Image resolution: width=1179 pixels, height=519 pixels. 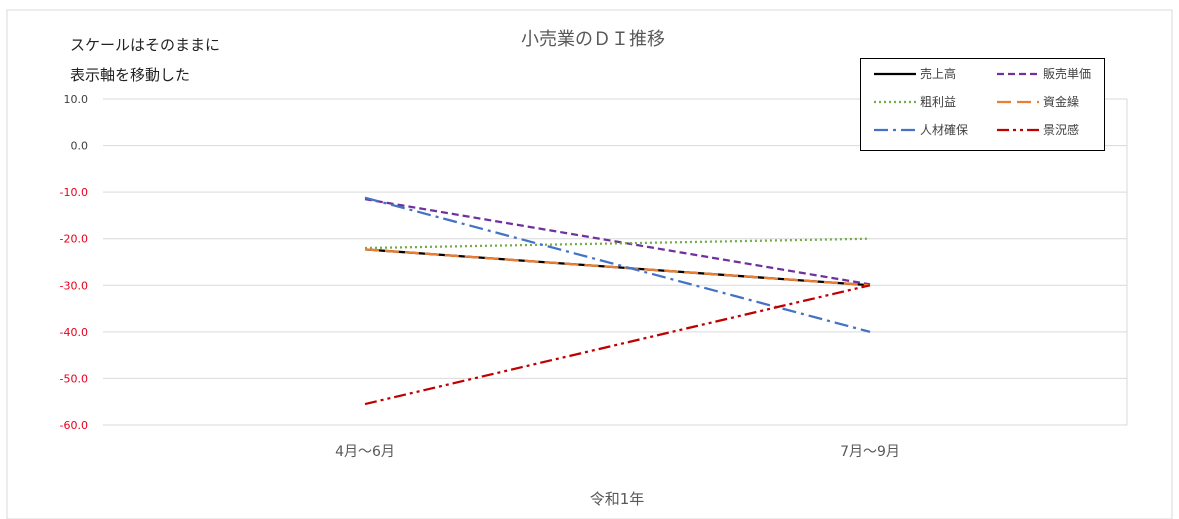 I want to click on legend-label: 粗利益, so click(x=938, y=102).